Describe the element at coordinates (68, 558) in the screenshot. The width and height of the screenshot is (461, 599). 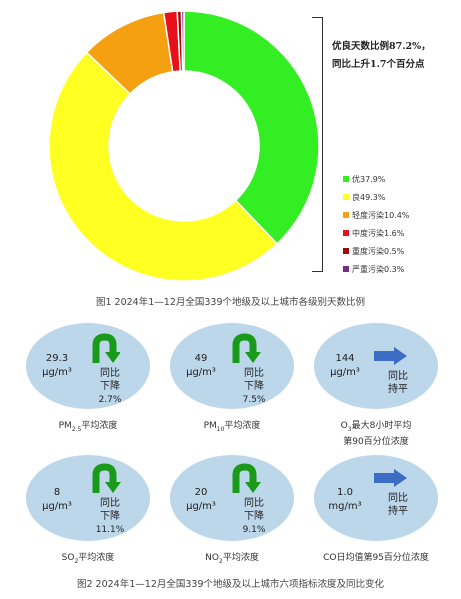
I see `label-pre: SO` at that location.